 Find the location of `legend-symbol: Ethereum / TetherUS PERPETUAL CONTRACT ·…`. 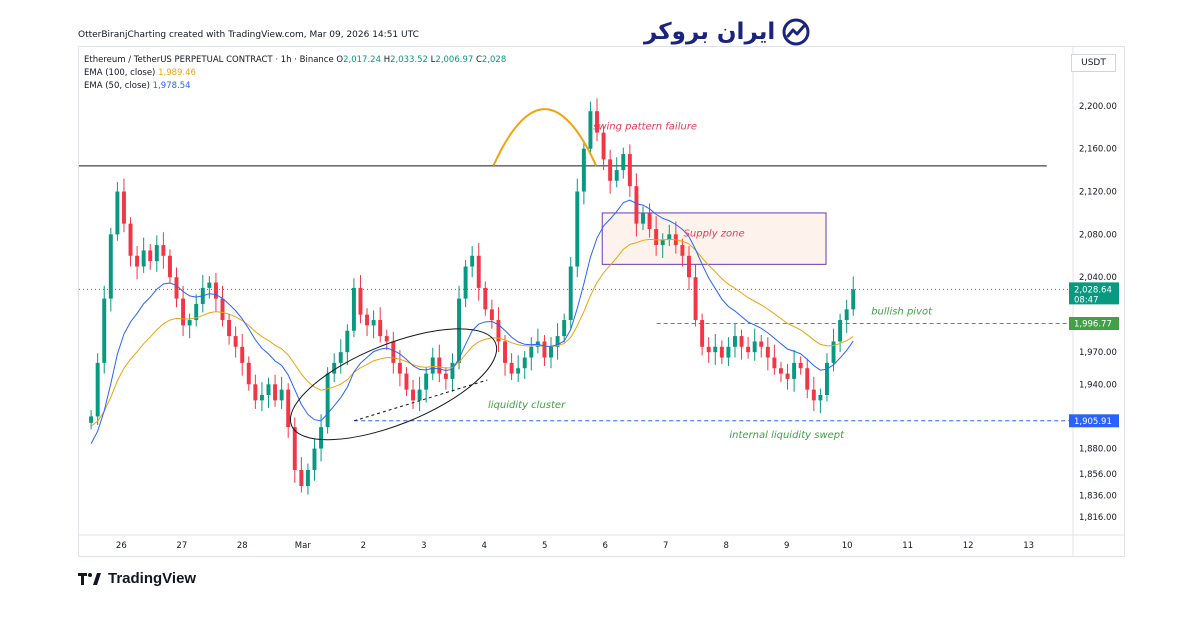

legend-symbol: Ethereum / TetherUS PERPETUAL CONTRACT ·… is located at coordinates (209, 60).